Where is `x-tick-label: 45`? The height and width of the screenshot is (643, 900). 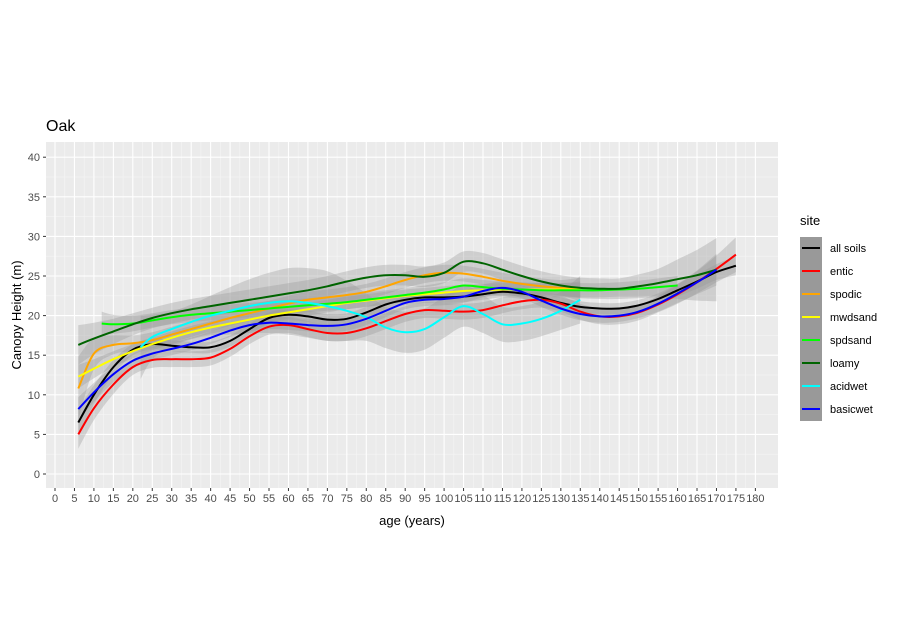 x-tick-label: 45 is located at coordinates (230, 499).